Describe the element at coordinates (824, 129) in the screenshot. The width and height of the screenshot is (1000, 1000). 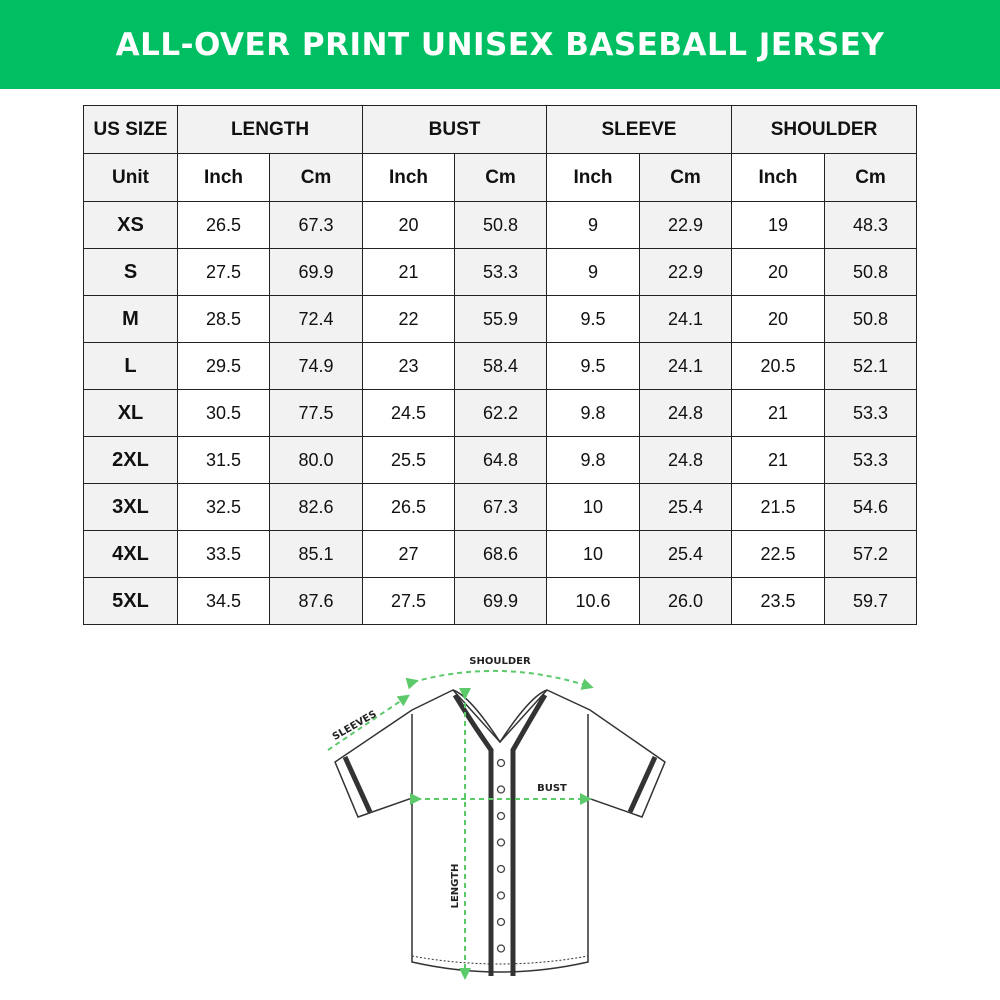
I see `header-group: SHOULDER` at that location.